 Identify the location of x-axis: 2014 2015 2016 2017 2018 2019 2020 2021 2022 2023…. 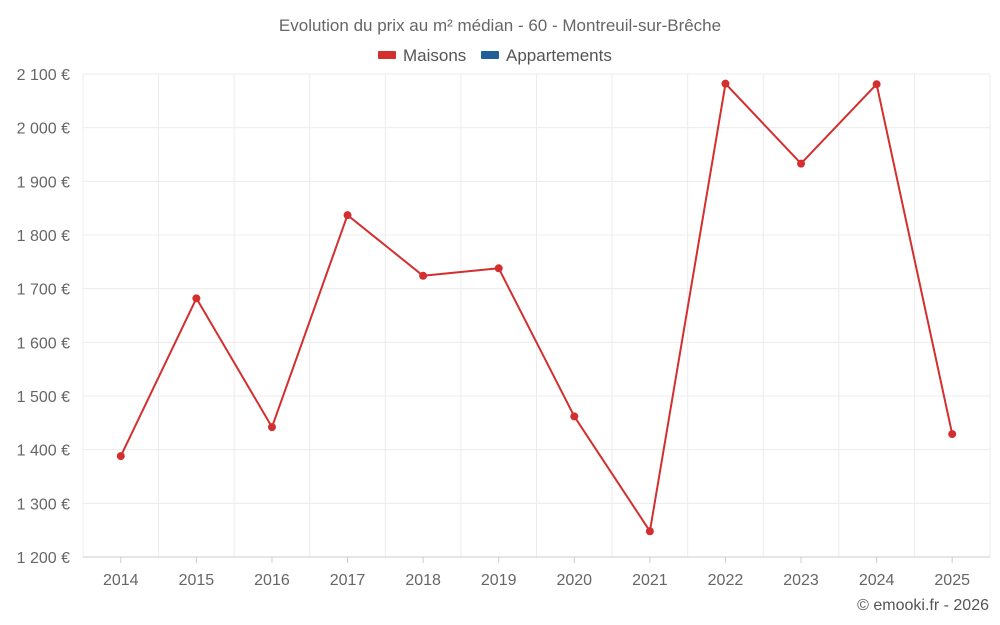
(536, 572).